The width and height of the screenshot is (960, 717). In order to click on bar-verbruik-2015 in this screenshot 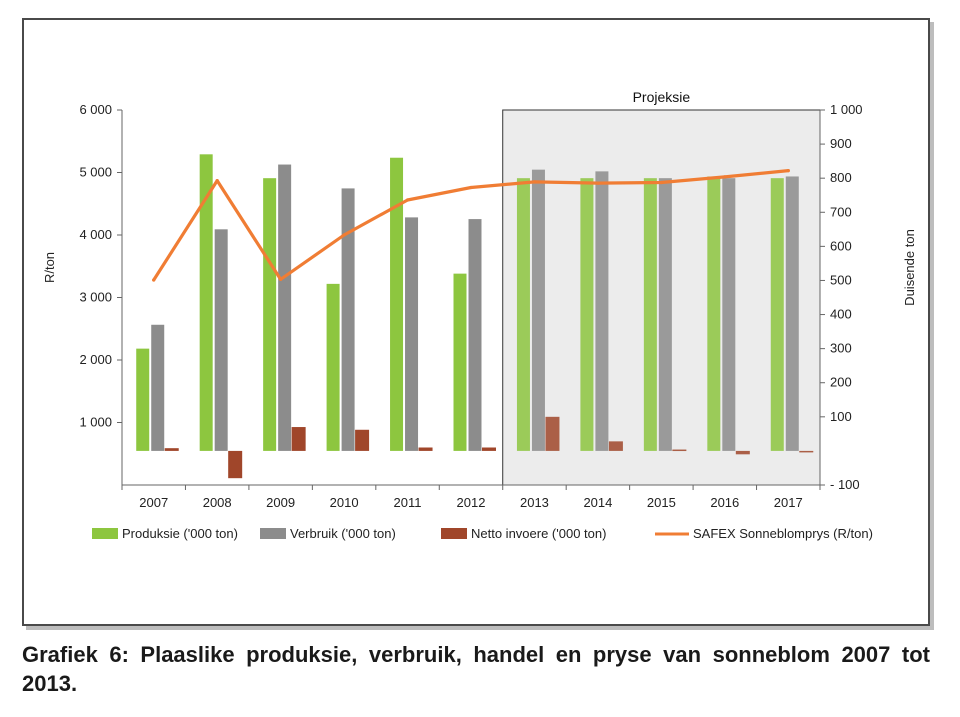, I will do `click(665, 314)`.